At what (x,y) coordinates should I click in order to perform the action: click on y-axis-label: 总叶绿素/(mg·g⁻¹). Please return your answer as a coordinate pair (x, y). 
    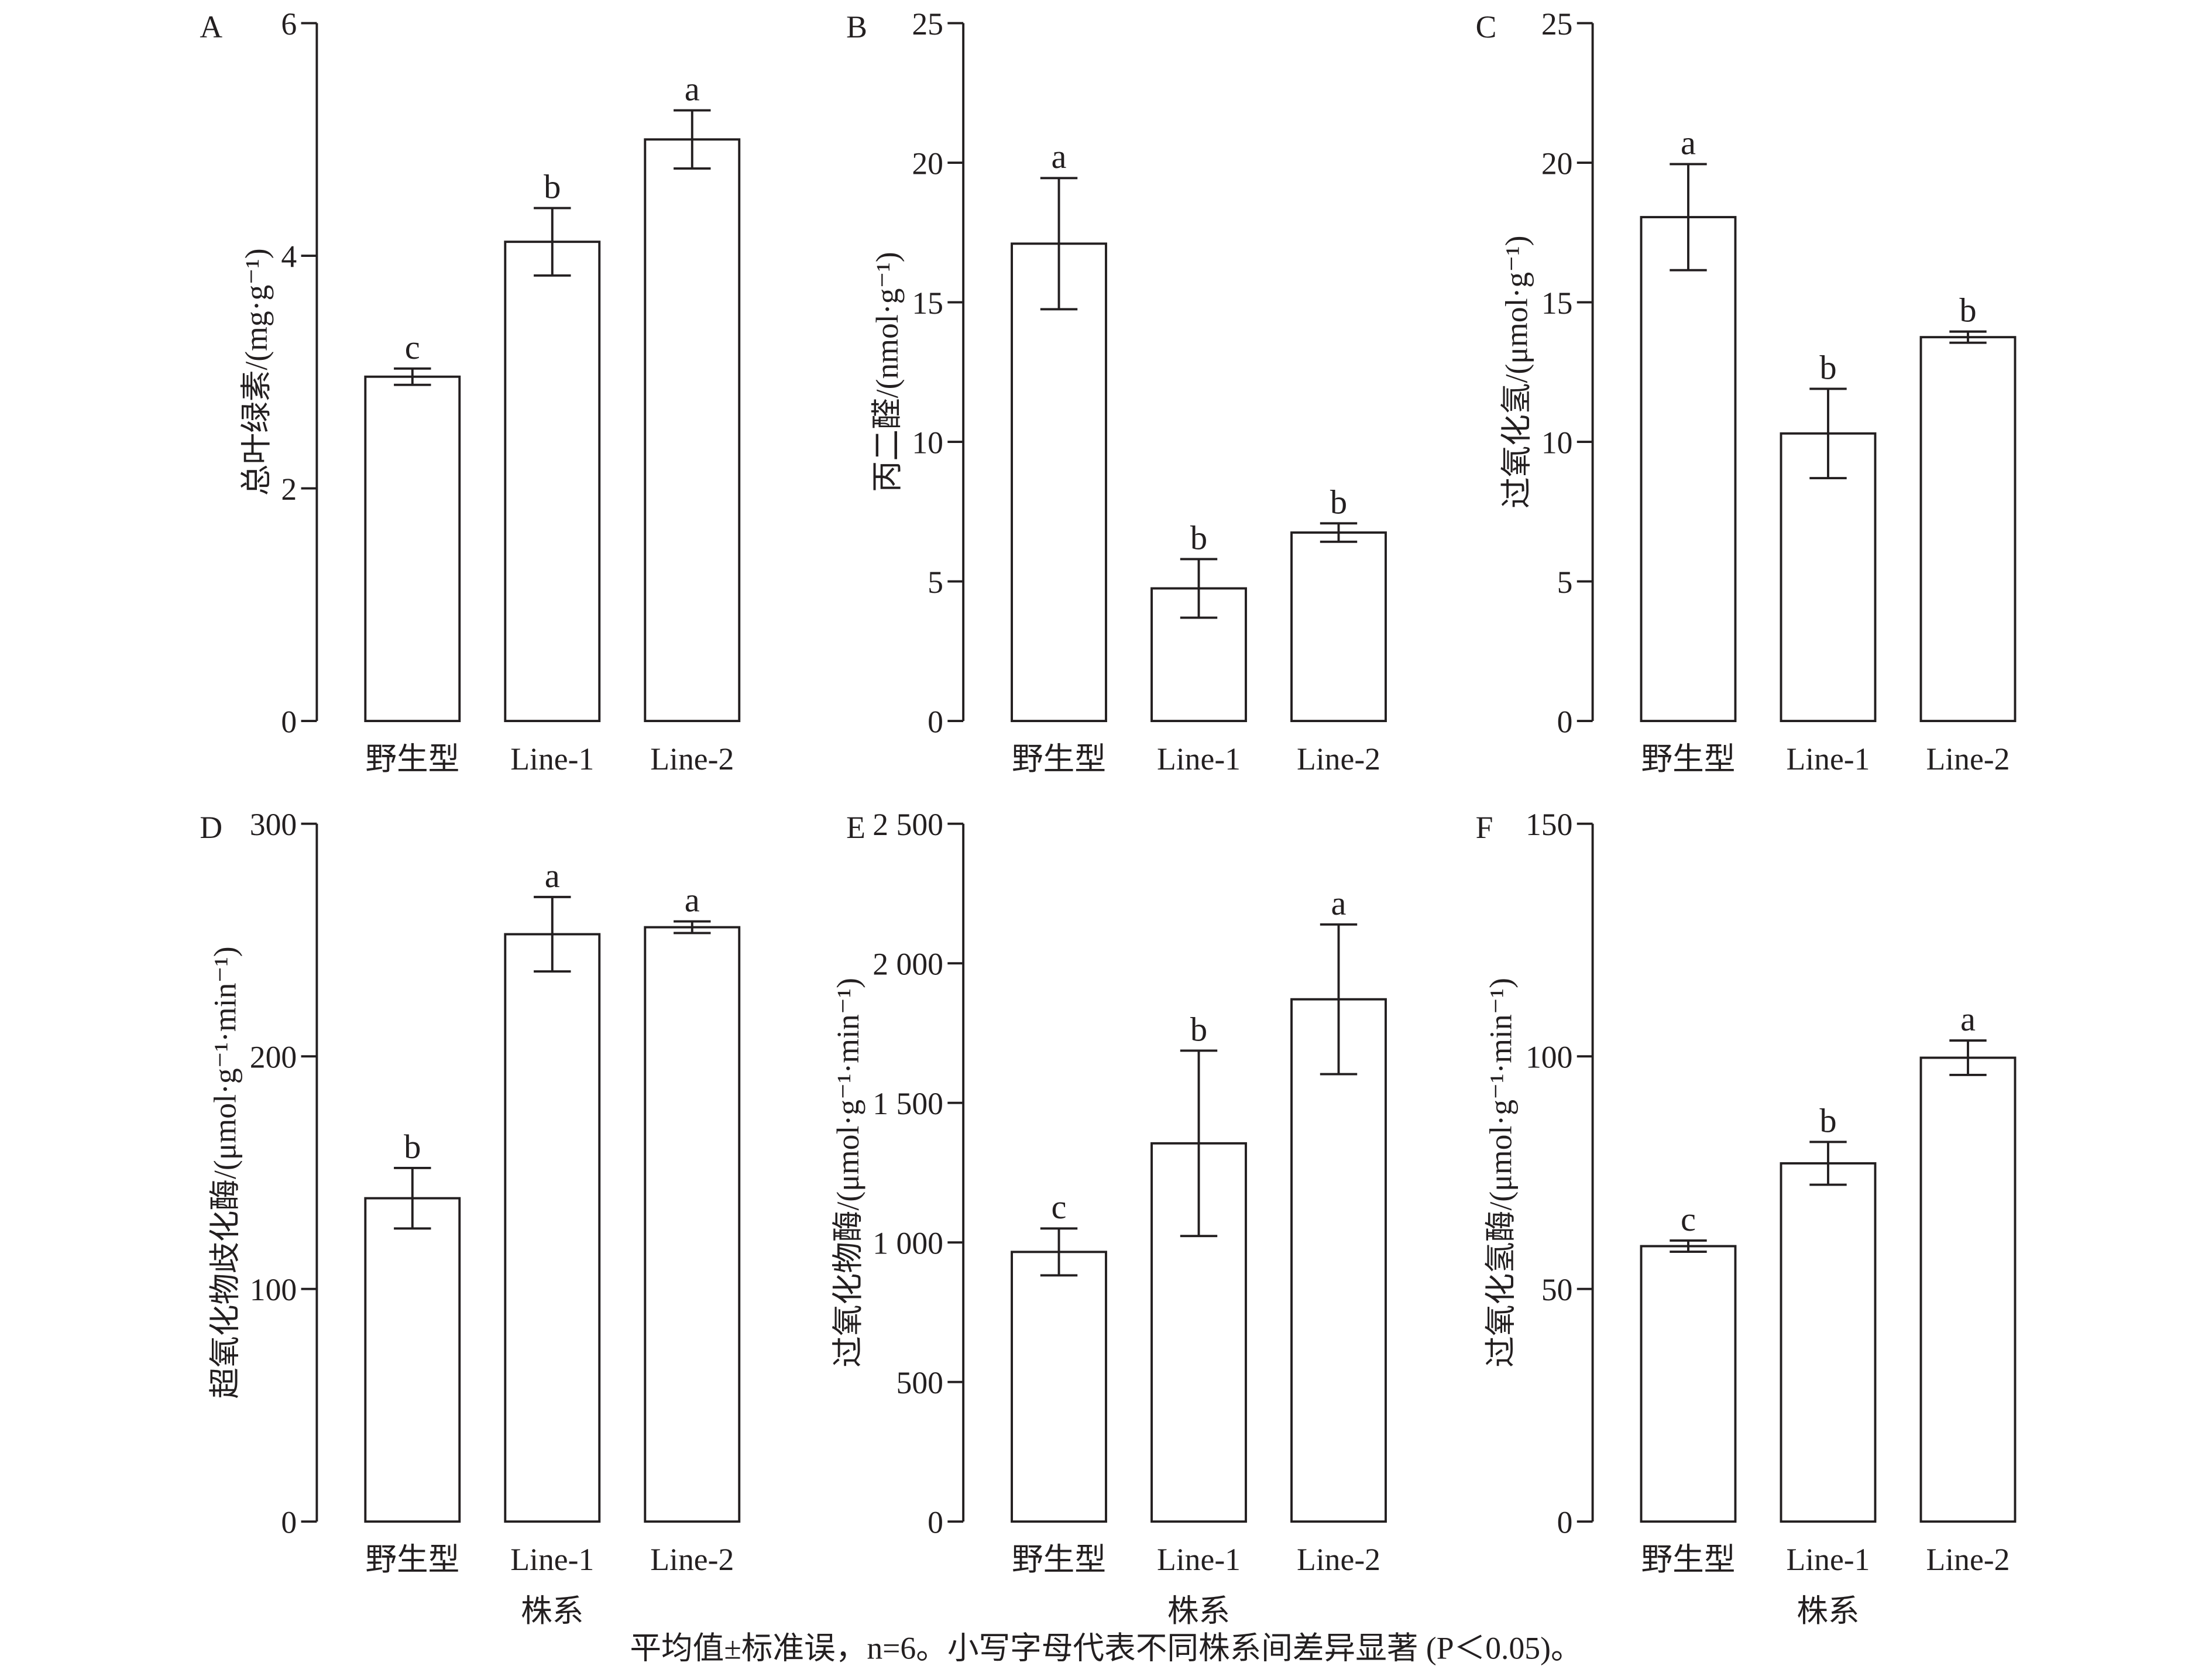
    Looking at the image, I should click on (256, 372).